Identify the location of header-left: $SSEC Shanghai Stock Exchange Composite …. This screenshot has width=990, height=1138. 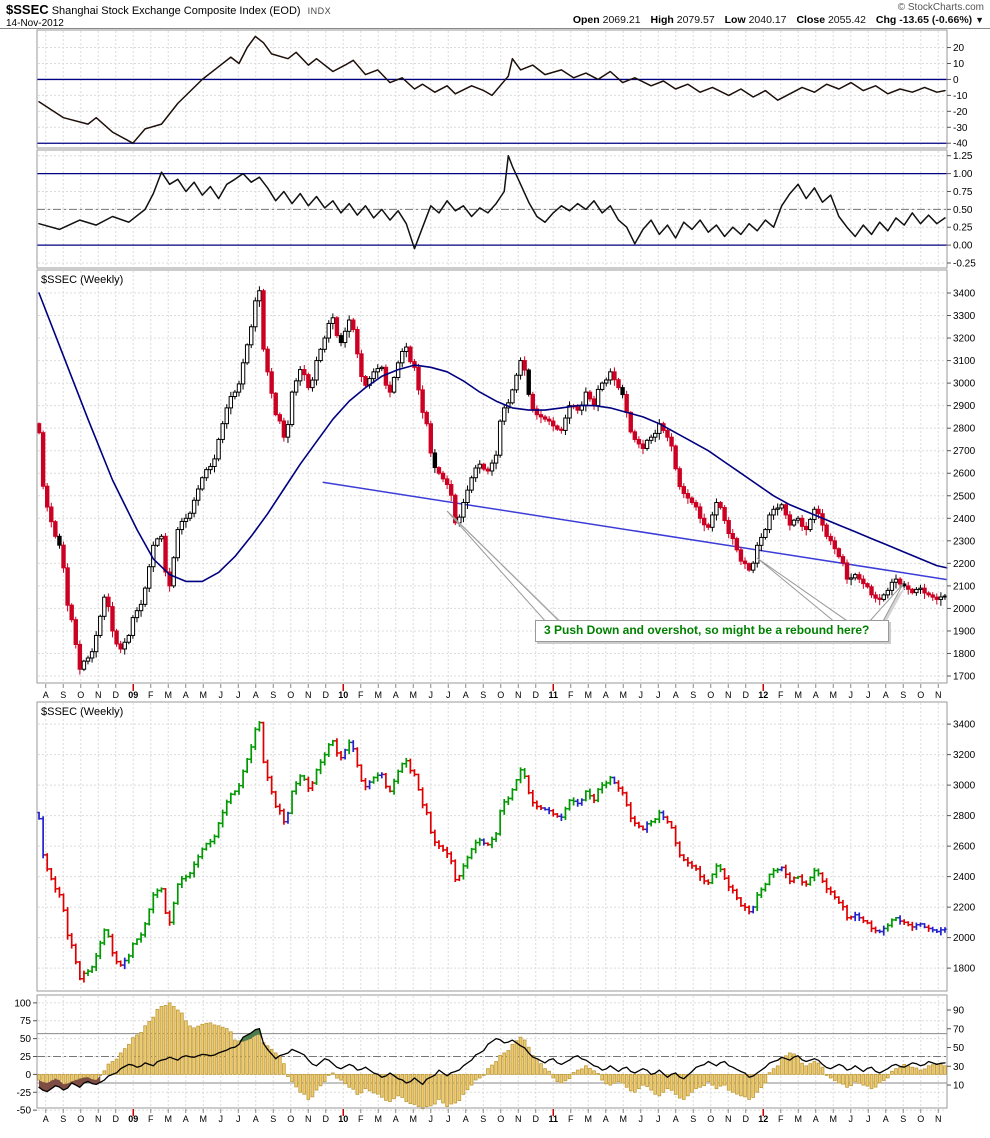
(168, 15).